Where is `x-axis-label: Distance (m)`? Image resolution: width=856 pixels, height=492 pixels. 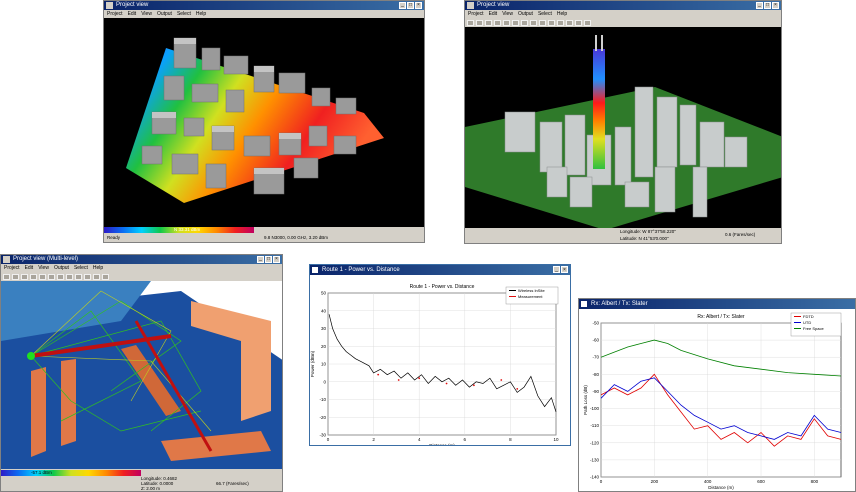
x-axis-label: Distance (m) is located at coordinates (721, 487).